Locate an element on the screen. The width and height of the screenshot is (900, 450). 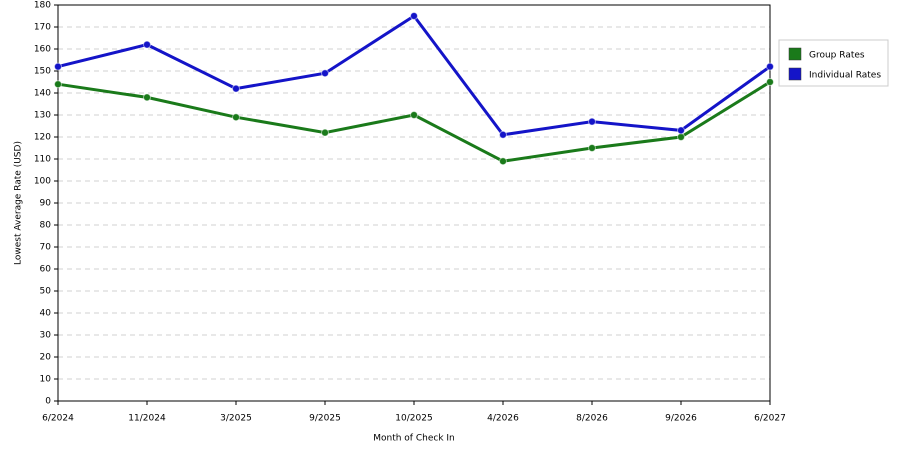
legend-label: Individual Rates is located at coordinates (845, 76).